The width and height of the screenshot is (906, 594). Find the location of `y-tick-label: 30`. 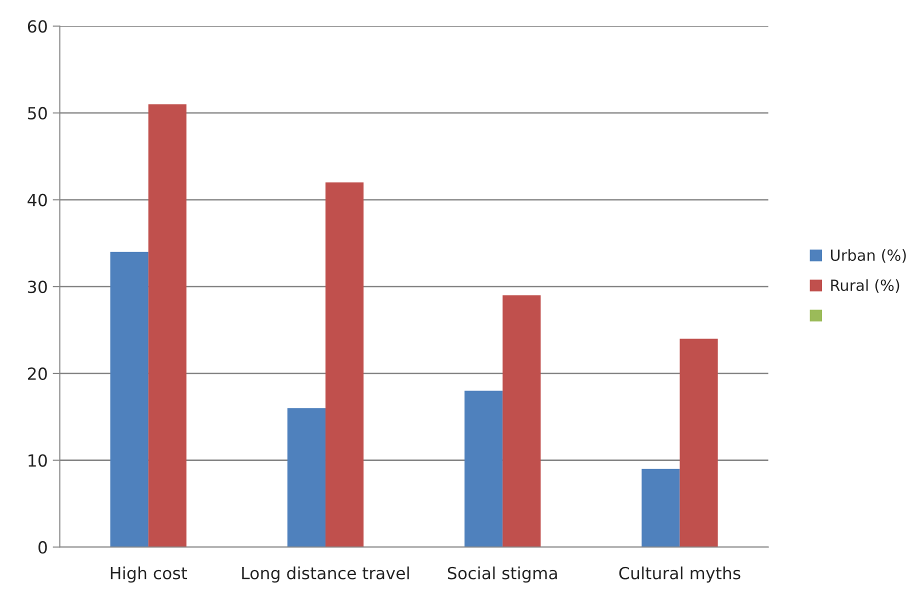

y-tick-label: 30 is located at coordinates (37, 287).